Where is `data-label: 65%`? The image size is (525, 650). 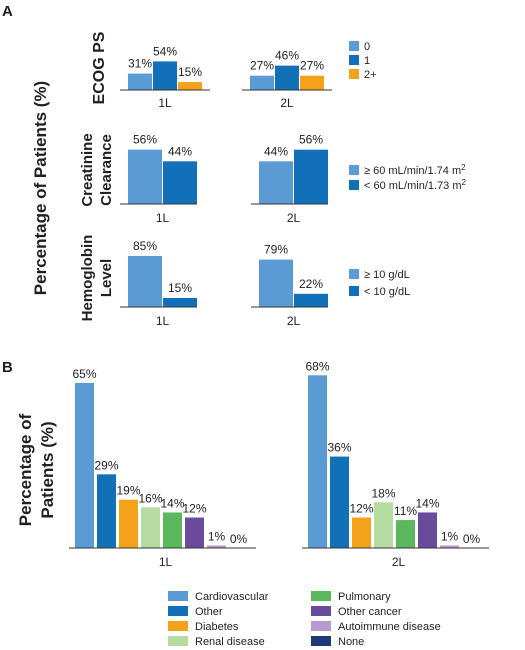
data-label: 65% is located at coordinates (84, 374).